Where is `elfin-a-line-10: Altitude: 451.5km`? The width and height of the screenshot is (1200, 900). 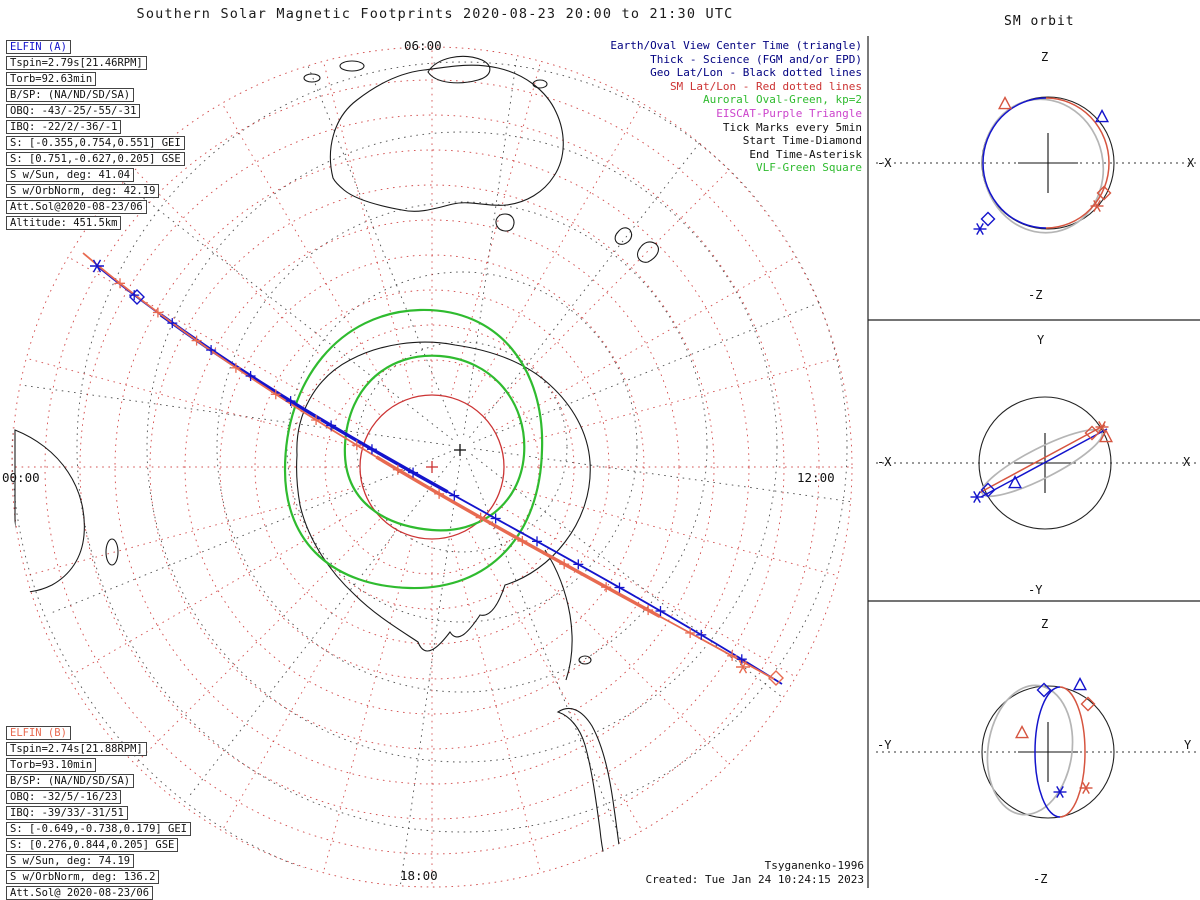 elfin-a-line-10: Altitude: 451.5km is located at coordinates (64, 223).